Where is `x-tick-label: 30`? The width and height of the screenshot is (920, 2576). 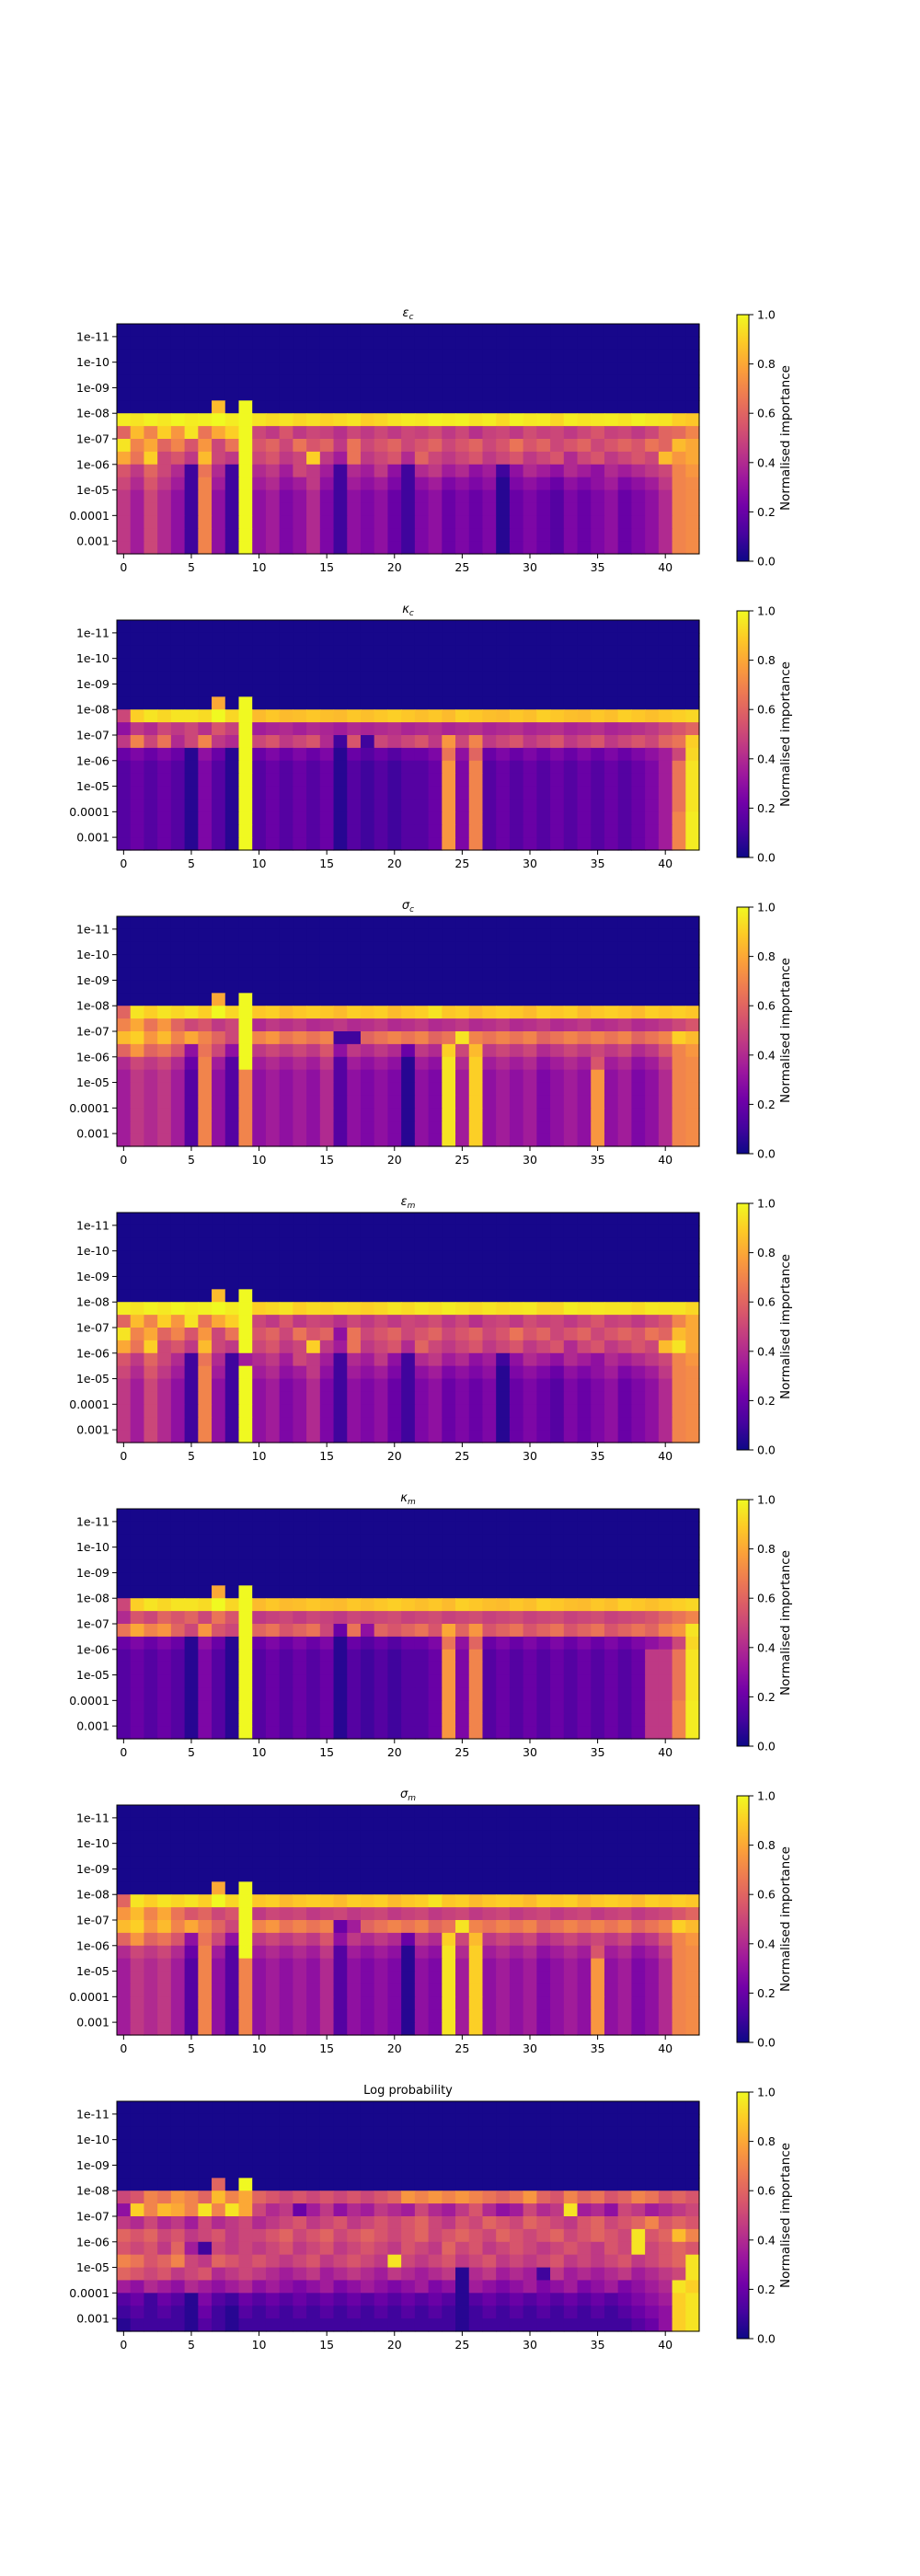 x-tick-label: 30 is located at coordinates (530, 1160).